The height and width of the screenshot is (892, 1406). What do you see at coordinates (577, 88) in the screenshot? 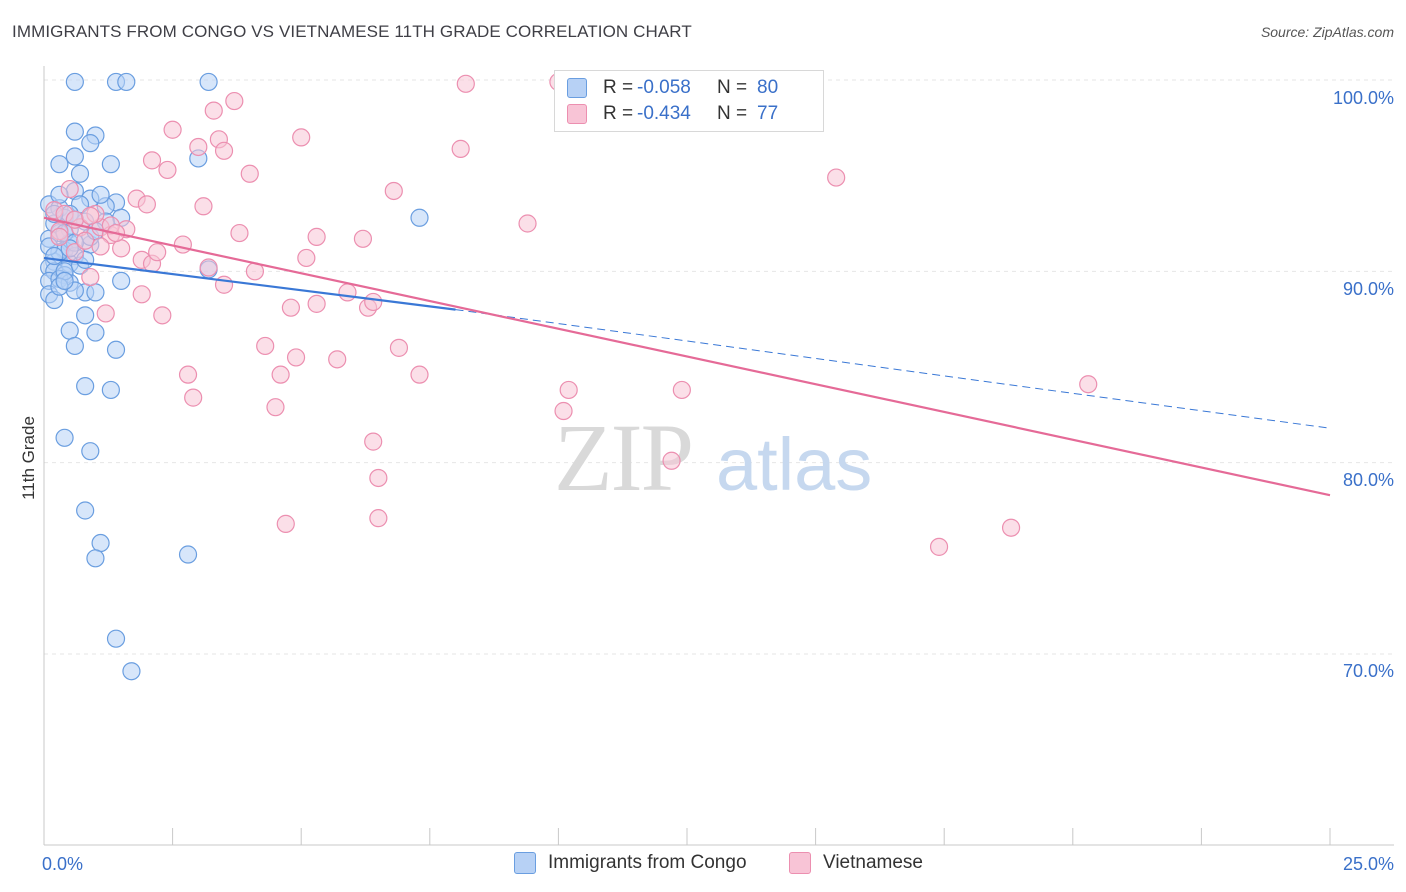
I see `legend-swatch-congo` at bounding box center [577, 88].